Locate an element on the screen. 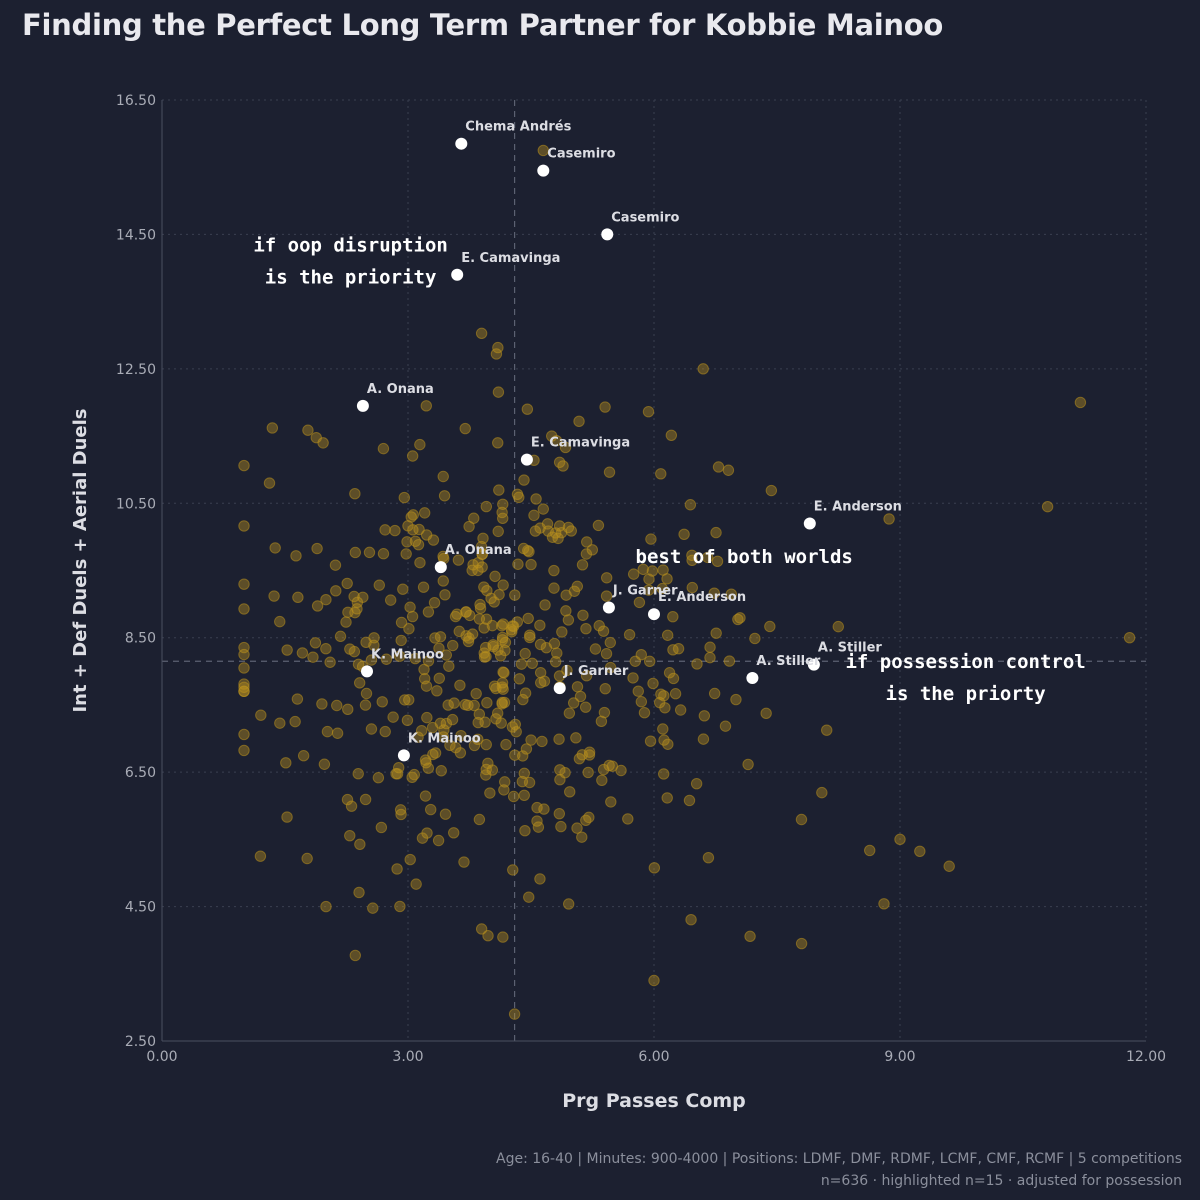  x-tick-label: 6.00 is located at coordinates (653, 1057).